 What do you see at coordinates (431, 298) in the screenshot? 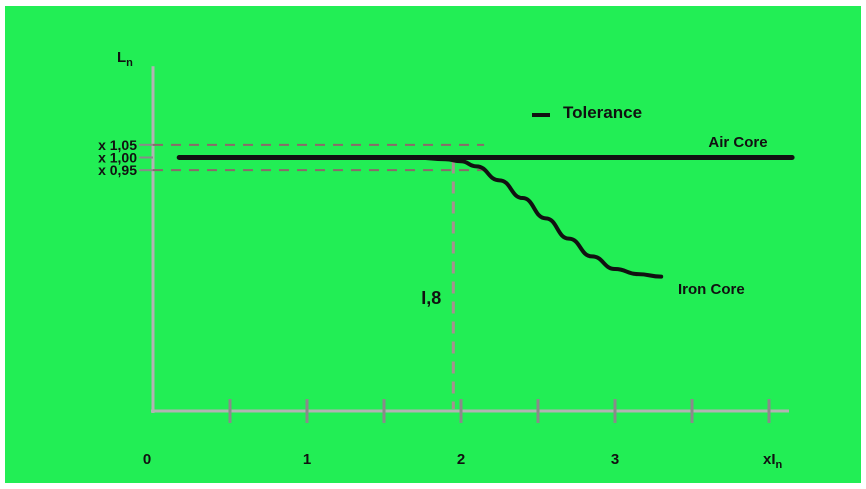
I see `marker-label: I,8` at bounding box center [431, 298].